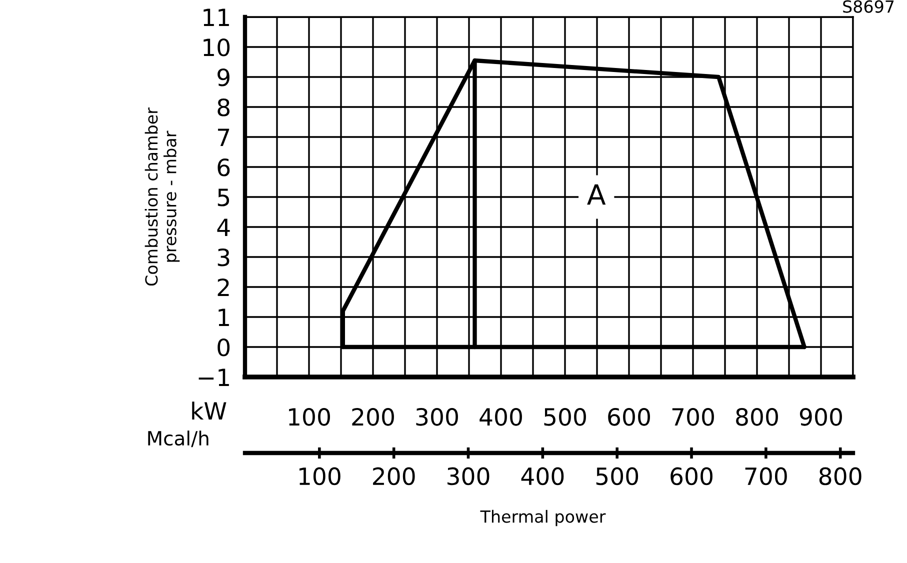  What do you see at coordinates (840, 476) in the screenshot?
I see `x2-tick-label: 800` at bounding box center [840, 476].